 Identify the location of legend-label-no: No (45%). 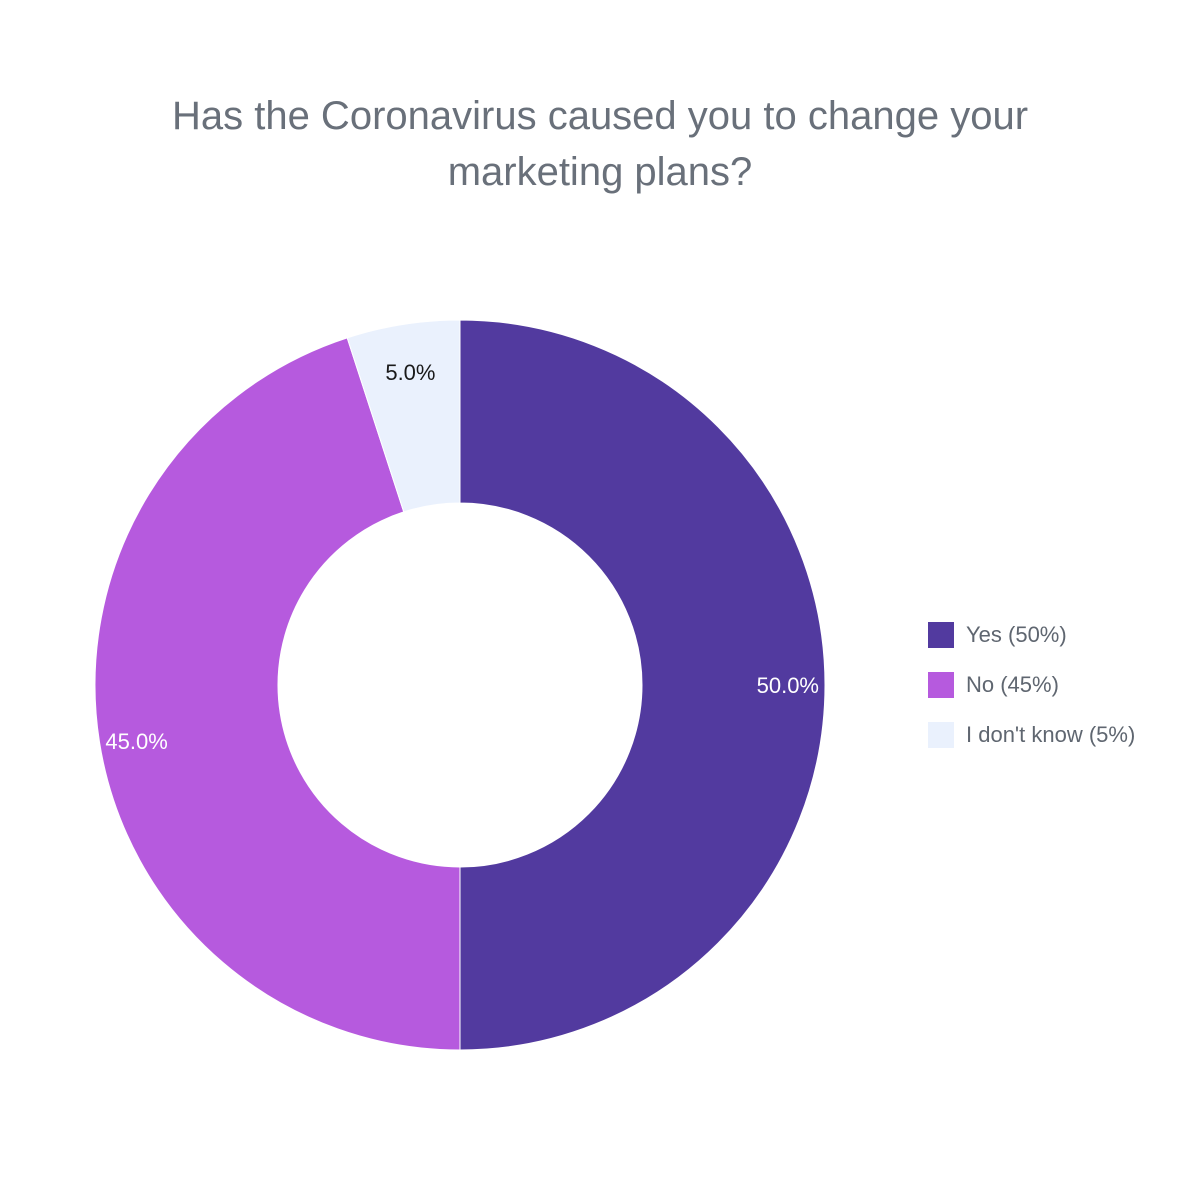
(1012, 684).